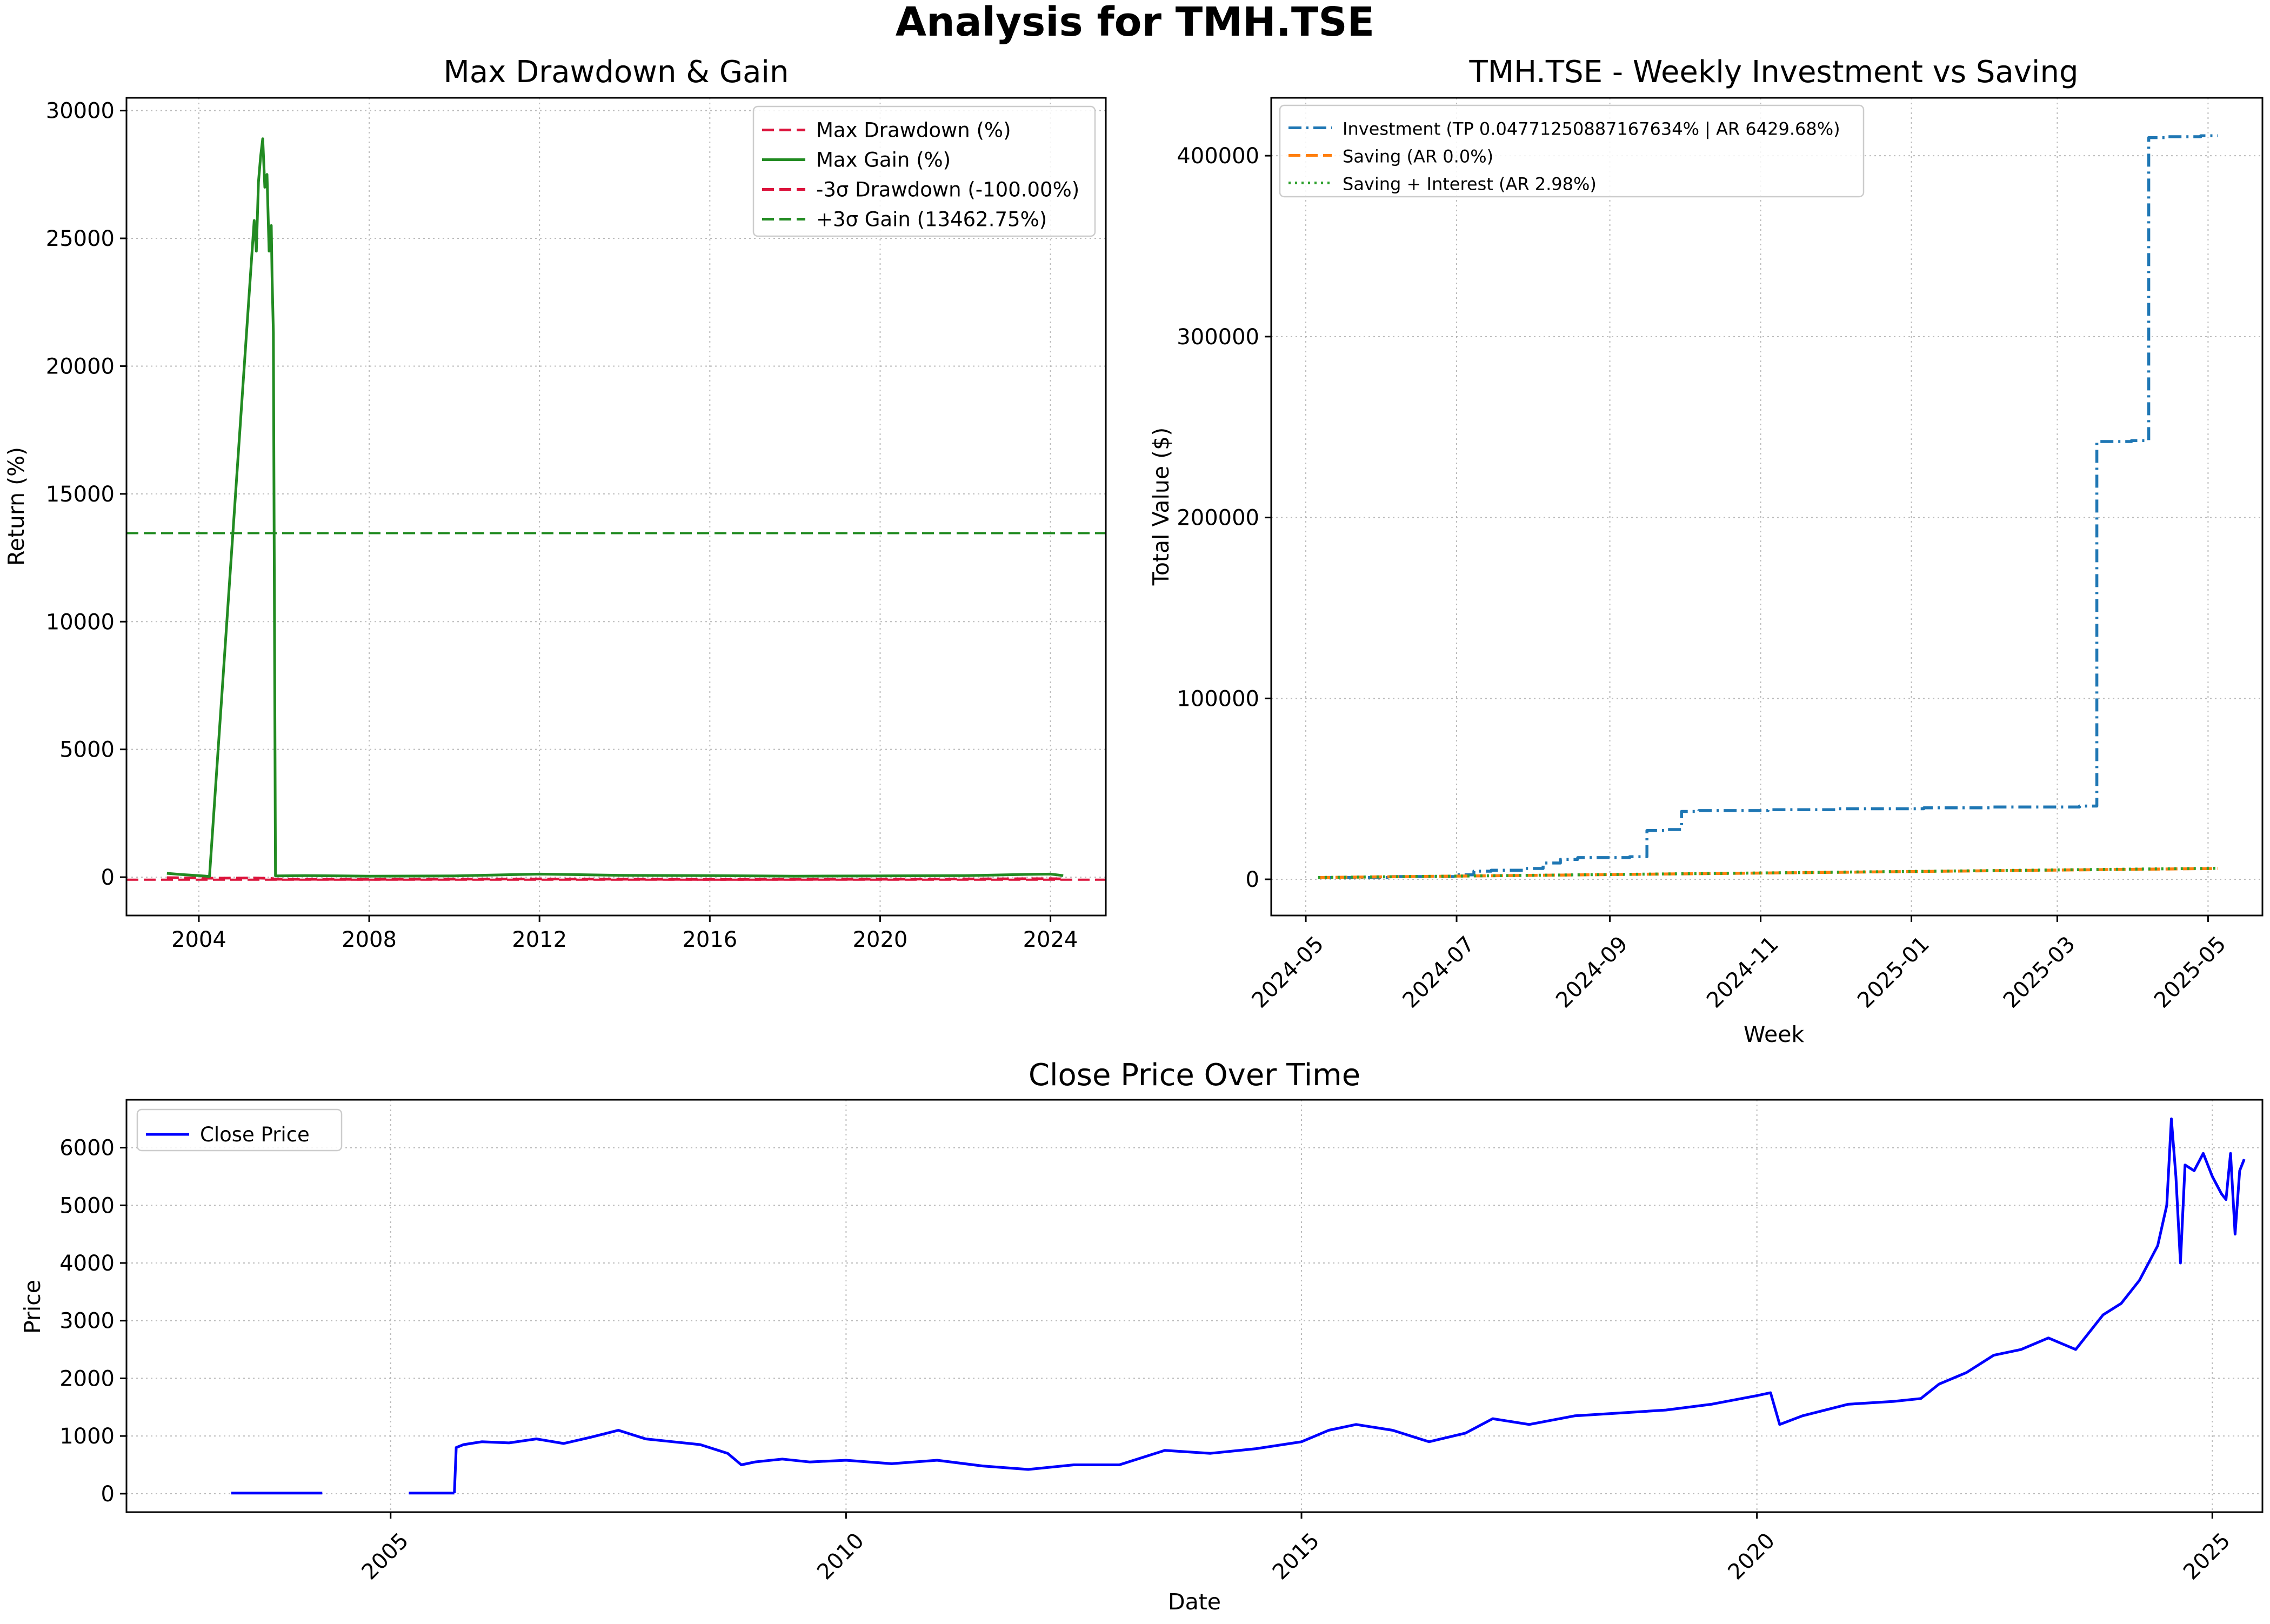  Describe the element at coordinates (947, 190) in the screenshot. I see `legend-label: -3σ Drawdown (-100.00%)` at that location.